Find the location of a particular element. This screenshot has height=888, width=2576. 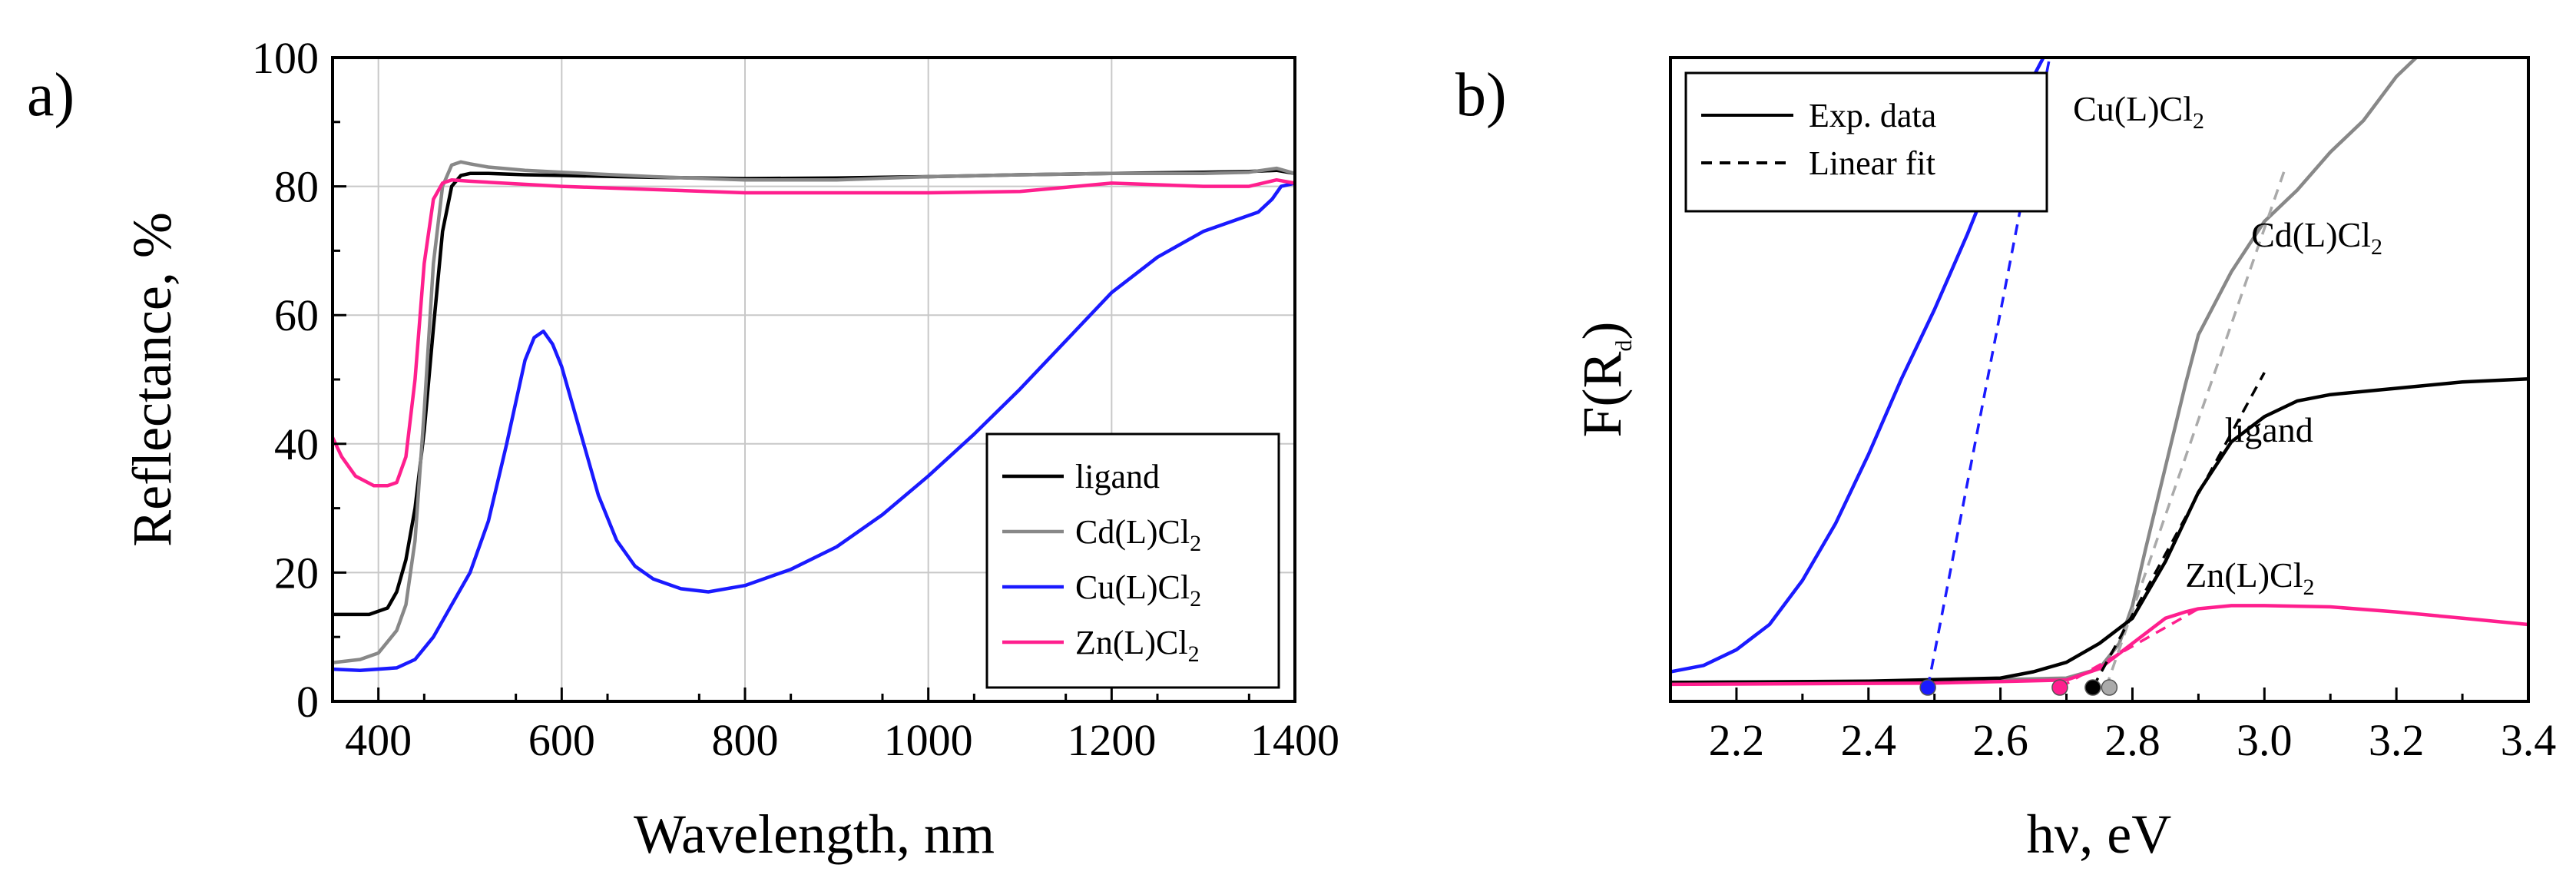

panel-b-legend-label-linear-fit: Linear fit is located at coordinates (1872, 163).